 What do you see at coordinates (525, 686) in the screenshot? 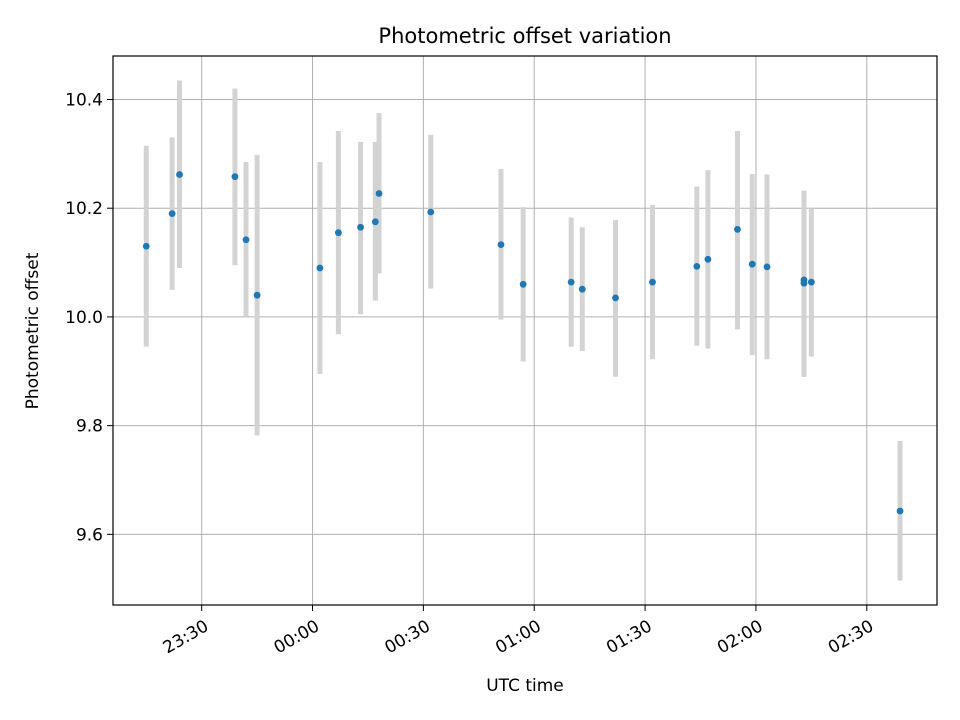
I see `x-axis-title: UTC time` at bounding box center [525, 686].